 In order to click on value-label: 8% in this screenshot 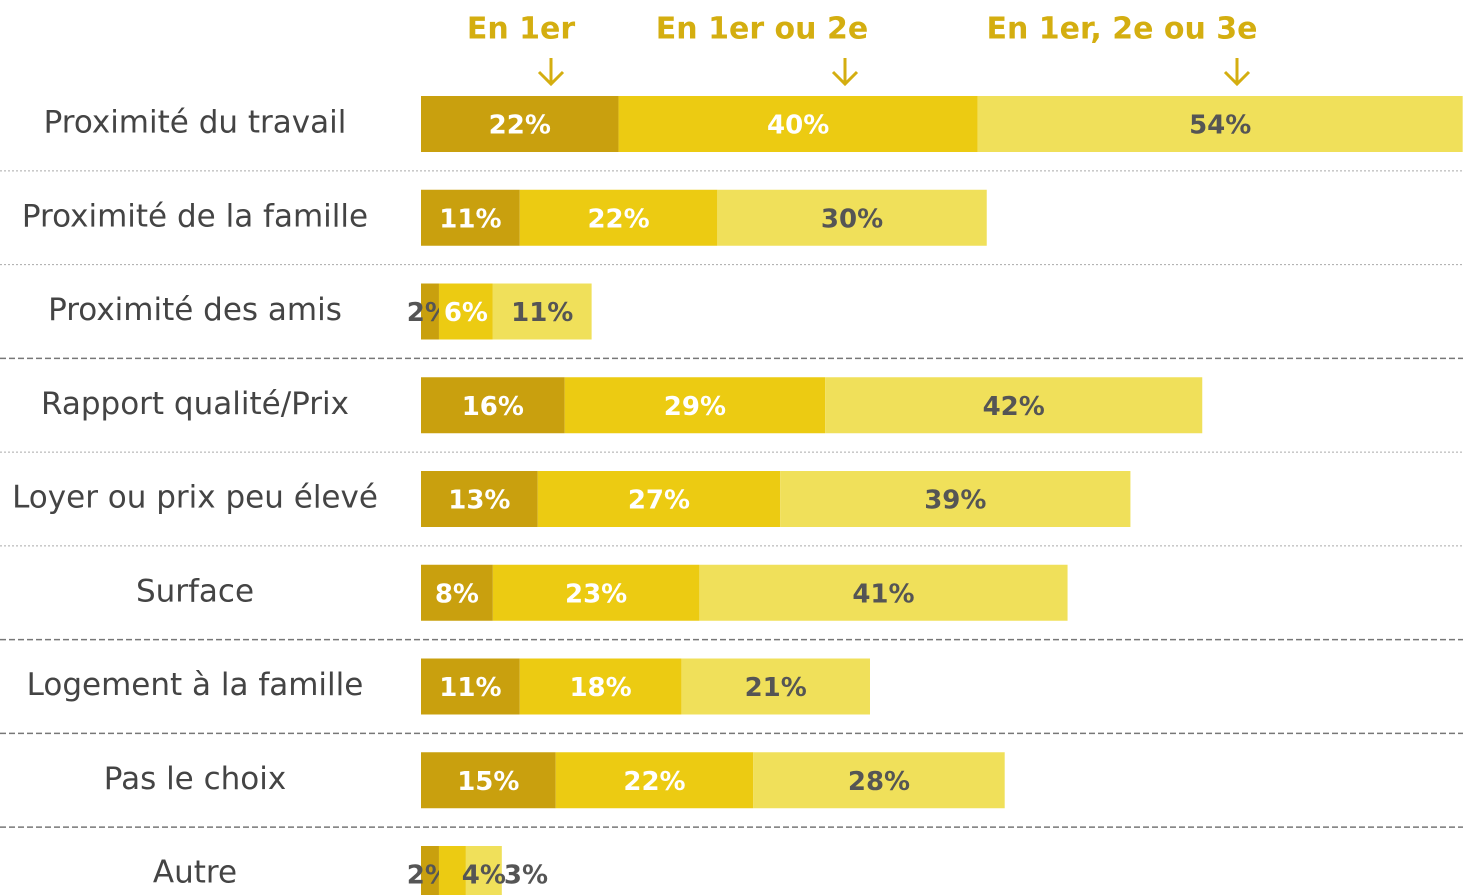, I will do `click(457, 594)`.